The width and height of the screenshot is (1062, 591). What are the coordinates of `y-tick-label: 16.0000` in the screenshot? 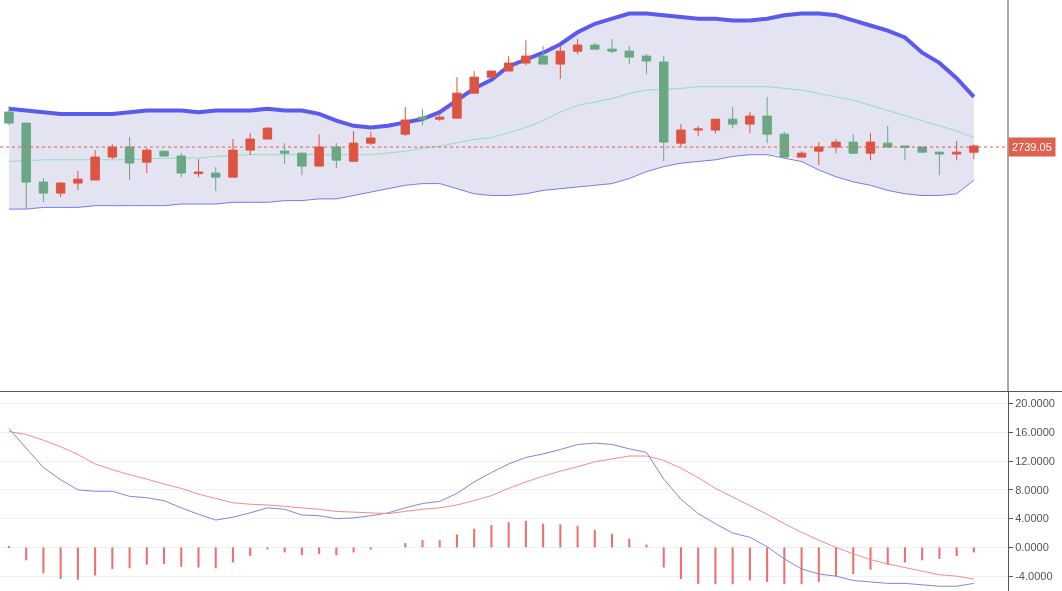 It's located at (1035, 432).